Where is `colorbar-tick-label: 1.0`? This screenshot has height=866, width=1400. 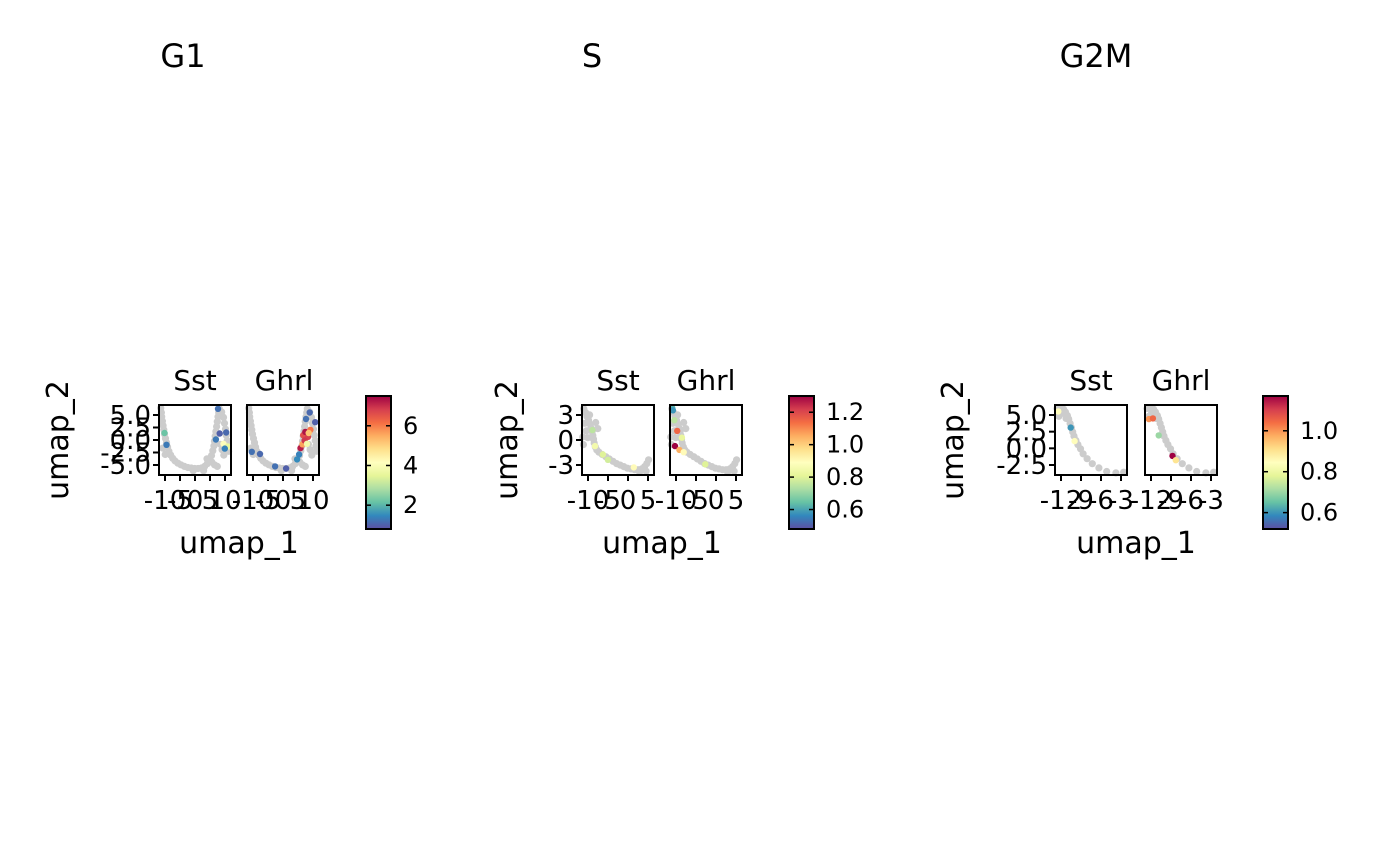
colorbar-tick-label: 1.0 is located at coordinates (1319, 431).